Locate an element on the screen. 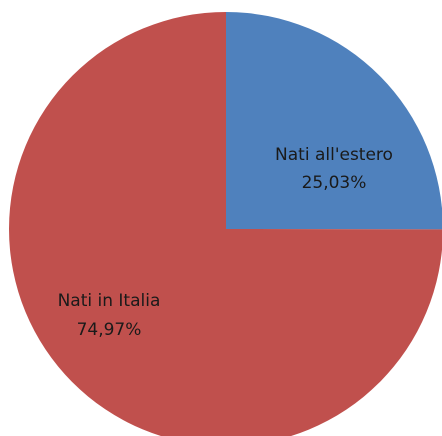 The width and height of the screenshot is (442, 436). slice-label-value-italia: 74,97% is located at coordinates (109, 330).